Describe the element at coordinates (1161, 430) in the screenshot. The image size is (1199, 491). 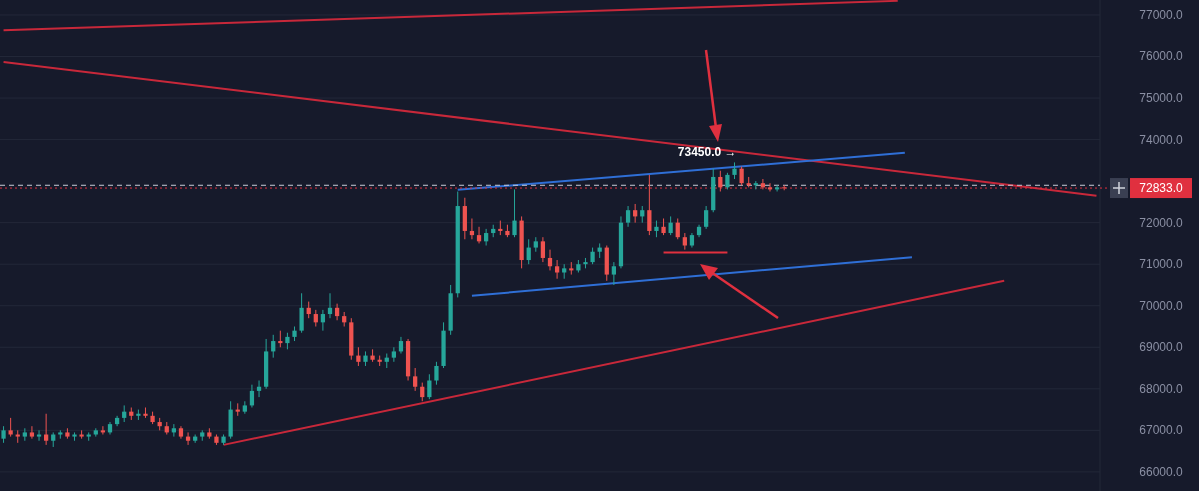
I see `y-tick-label: 67000.0` at that location.